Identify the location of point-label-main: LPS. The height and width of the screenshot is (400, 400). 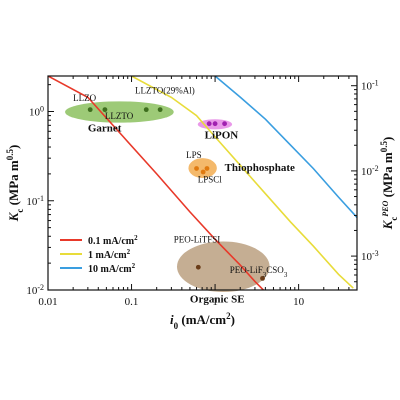
(194, 155).